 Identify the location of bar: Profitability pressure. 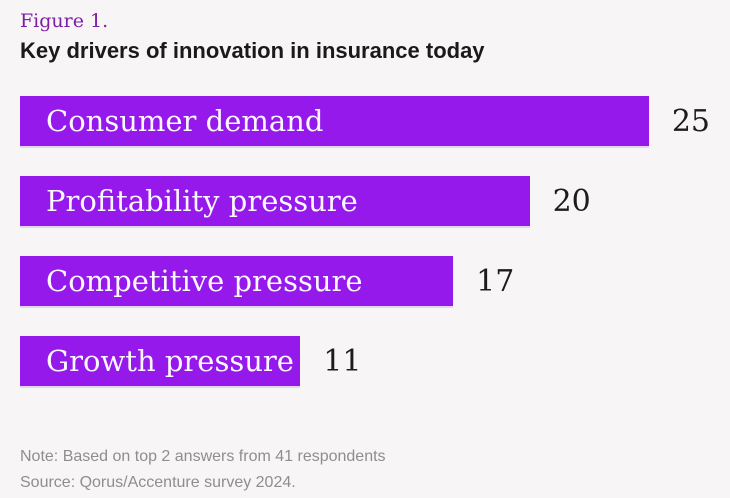
(275, 201).